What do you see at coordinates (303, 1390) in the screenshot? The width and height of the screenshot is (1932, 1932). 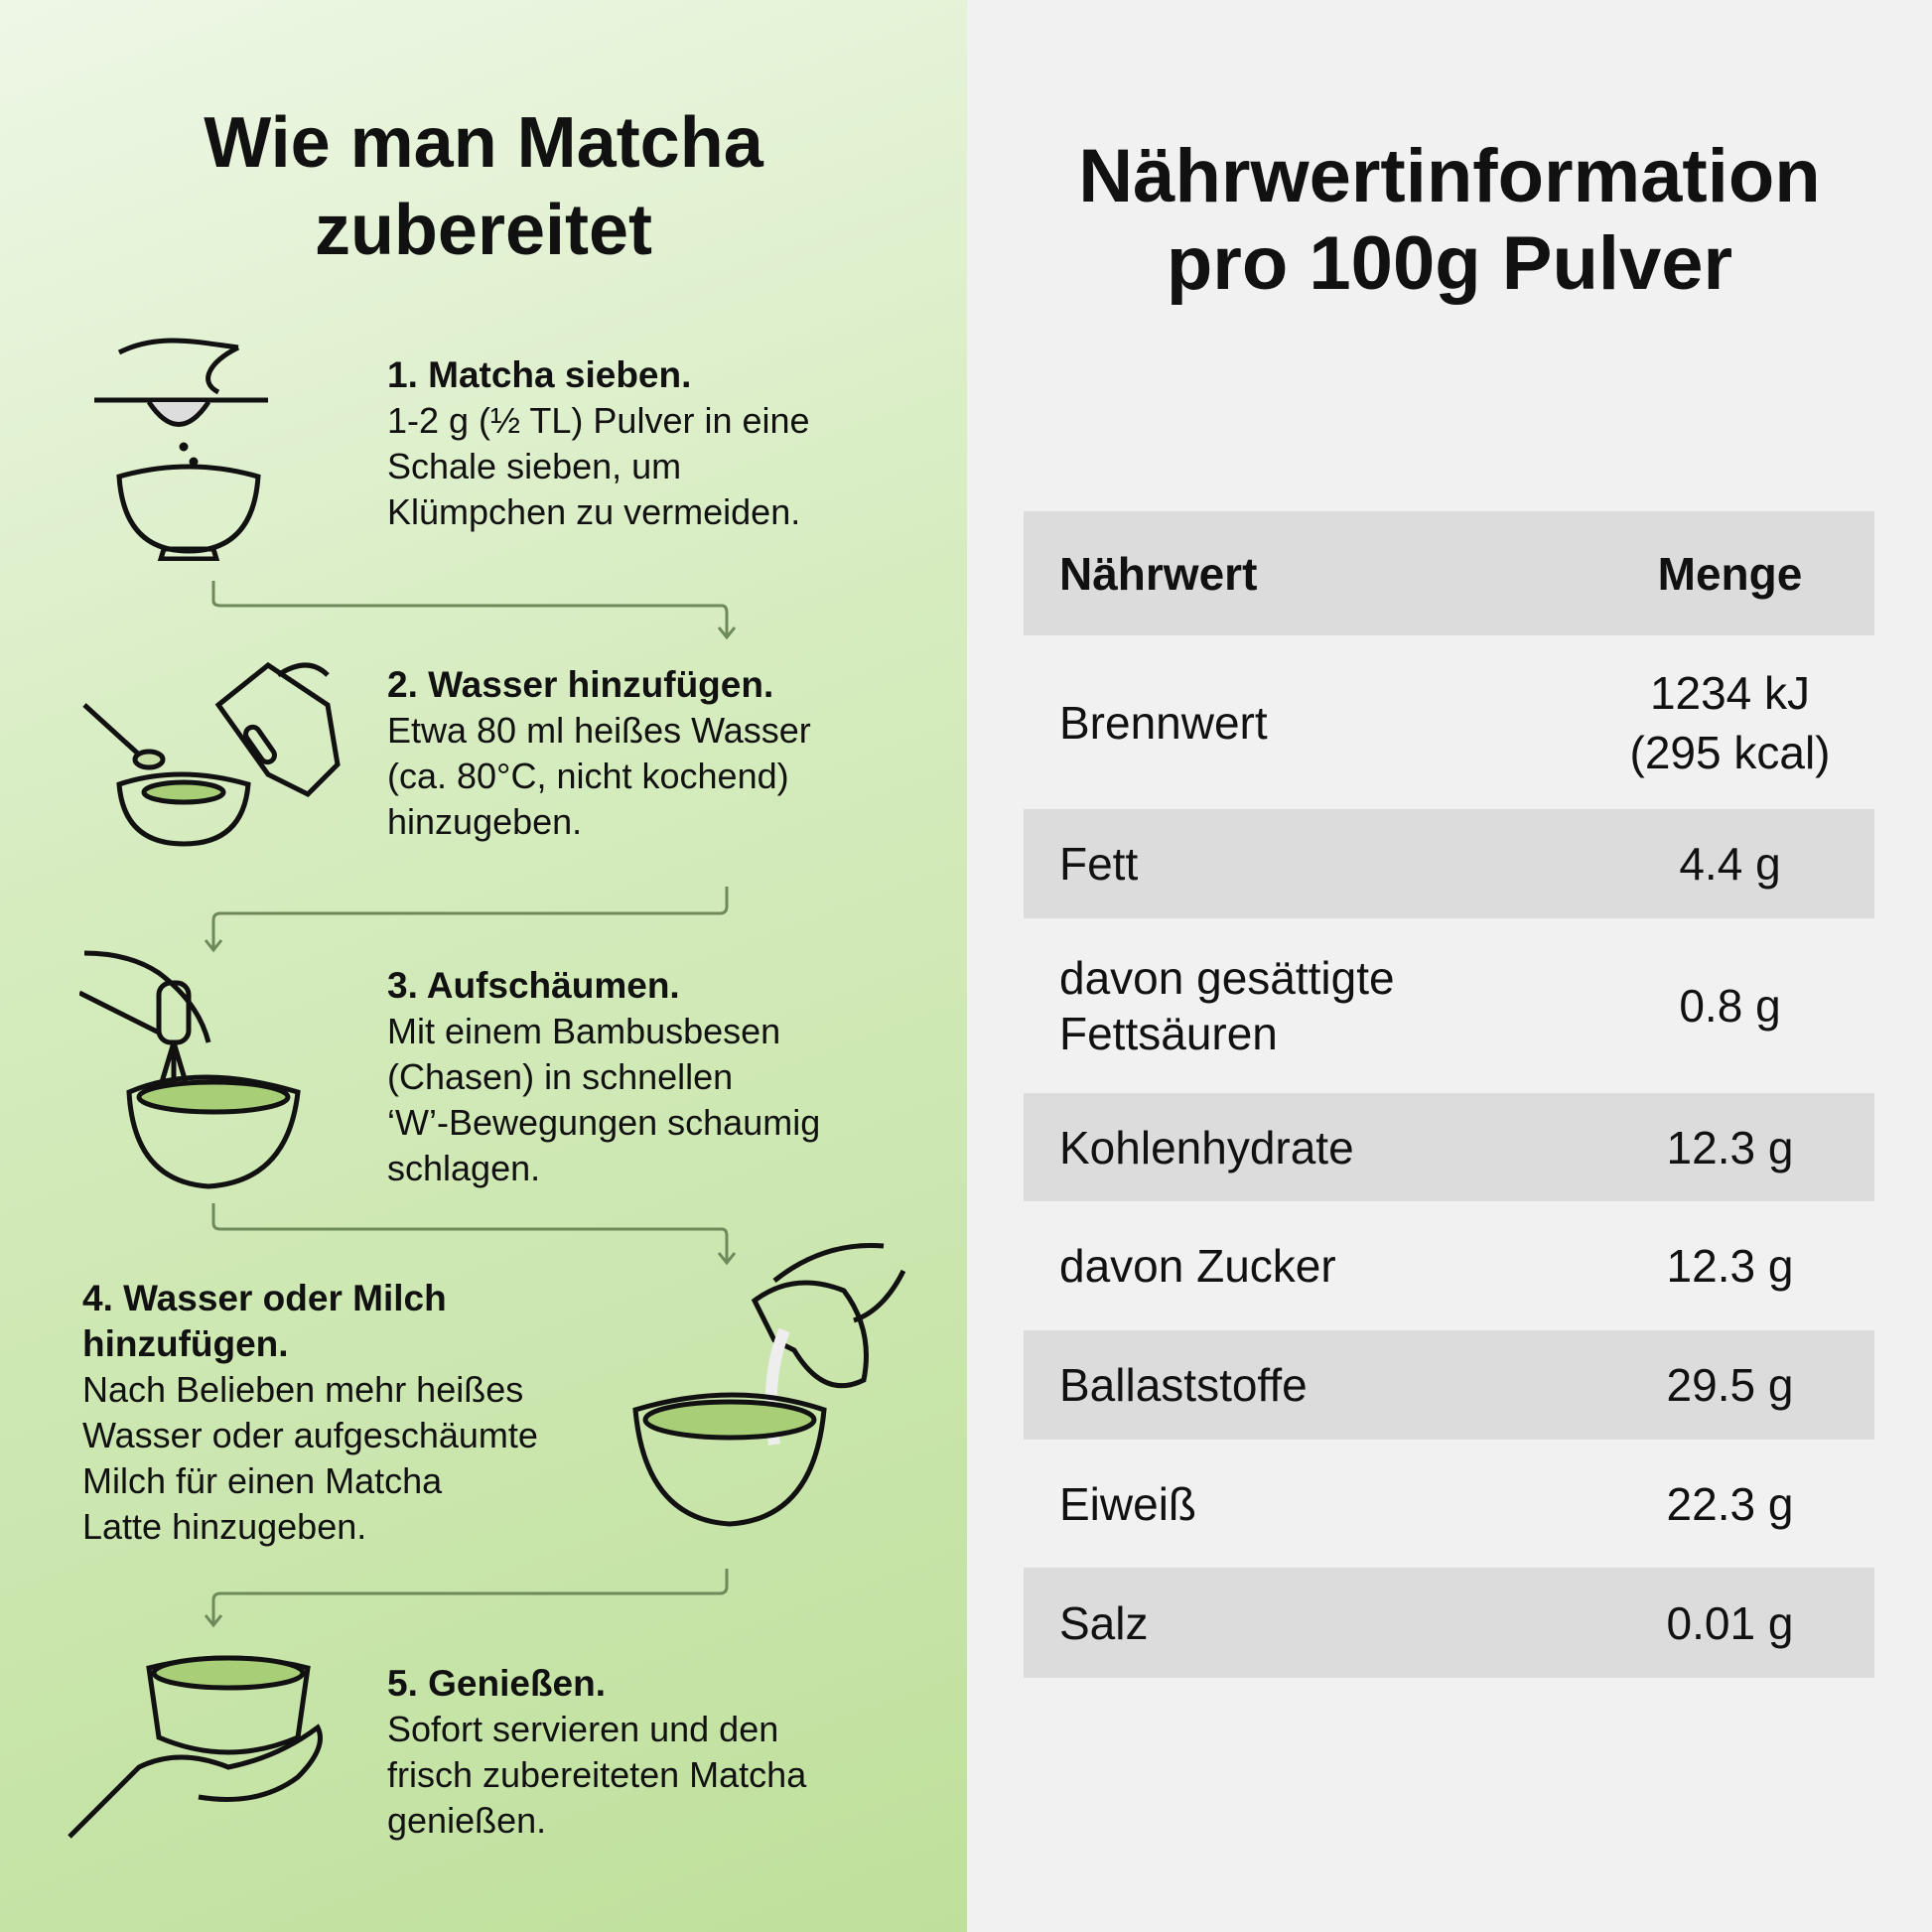 I see `step-text: Nach Belieben mehr heißes` at bounding box center [303, 1390].